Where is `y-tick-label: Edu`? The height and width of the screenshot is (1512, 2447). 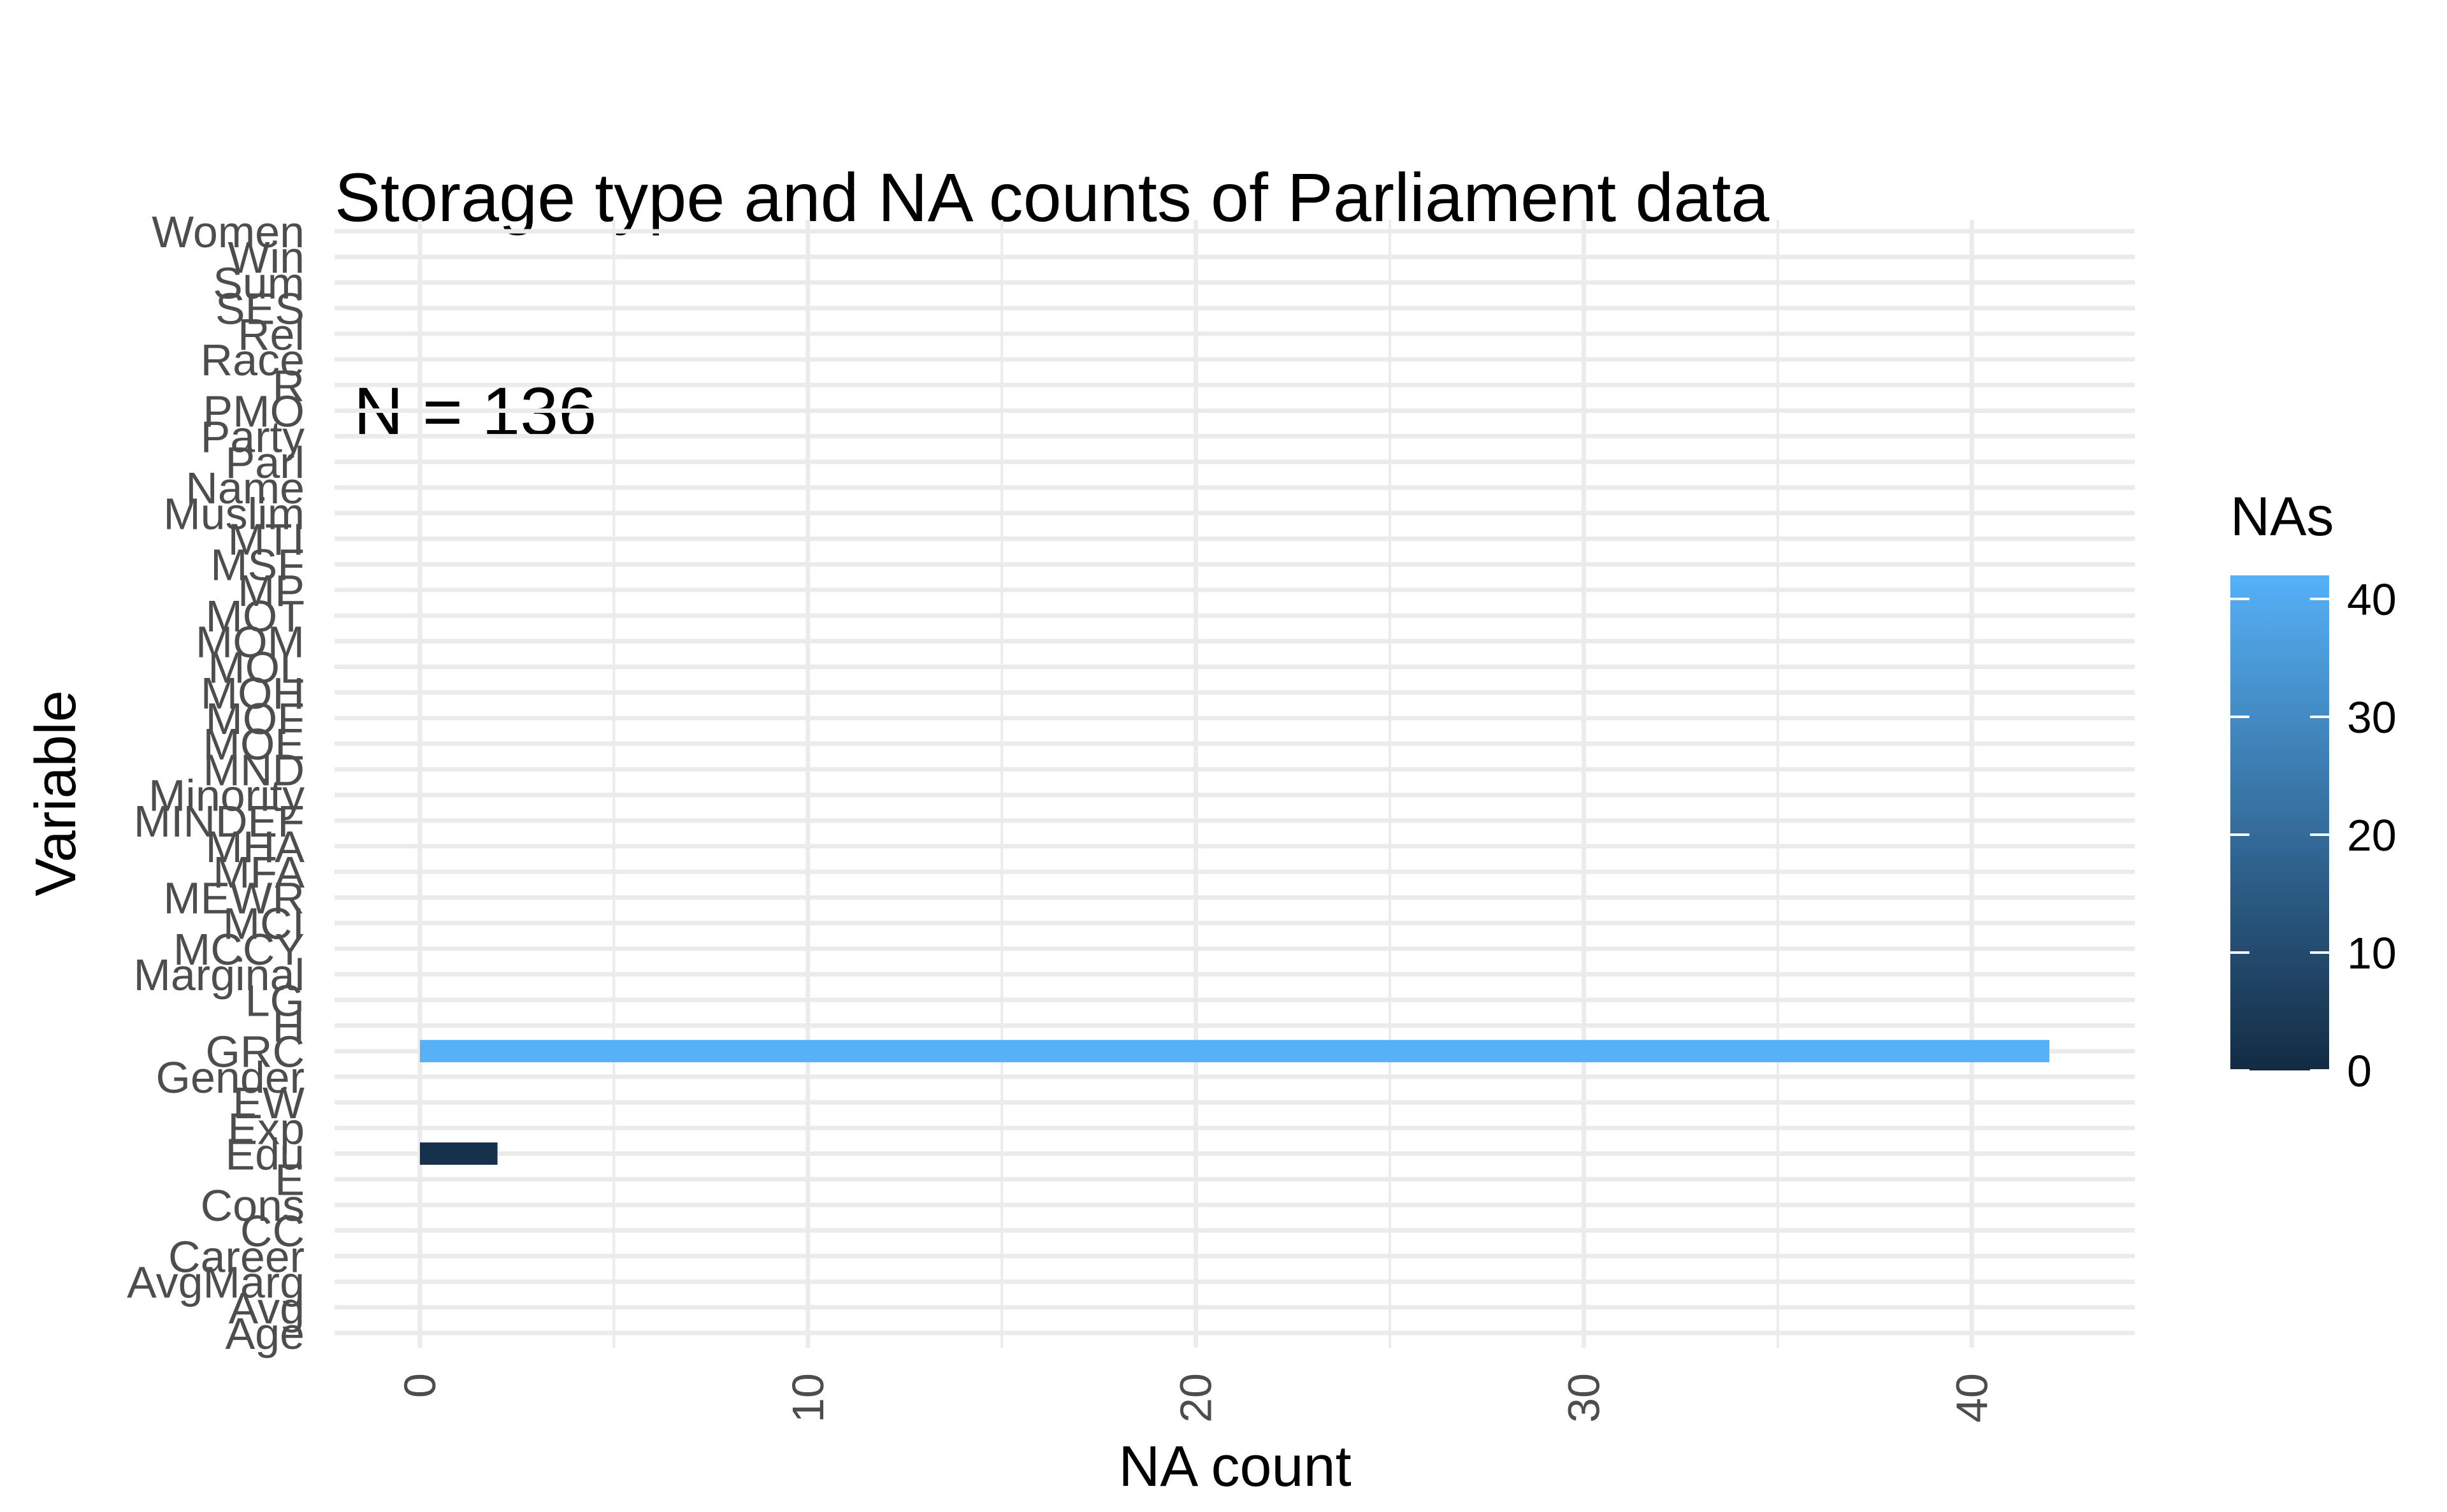 y-tick-label: Edu is located at coordinates (265, 1154).